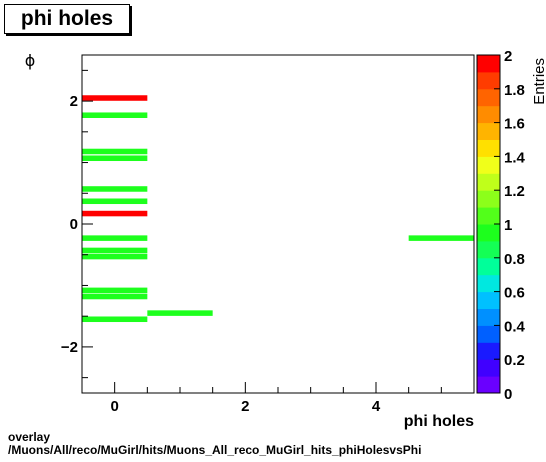  What do you see at coordinates (245, 406) in the screenshot?
I see `x-tick-label: 2` at bounding box center [245, 406].